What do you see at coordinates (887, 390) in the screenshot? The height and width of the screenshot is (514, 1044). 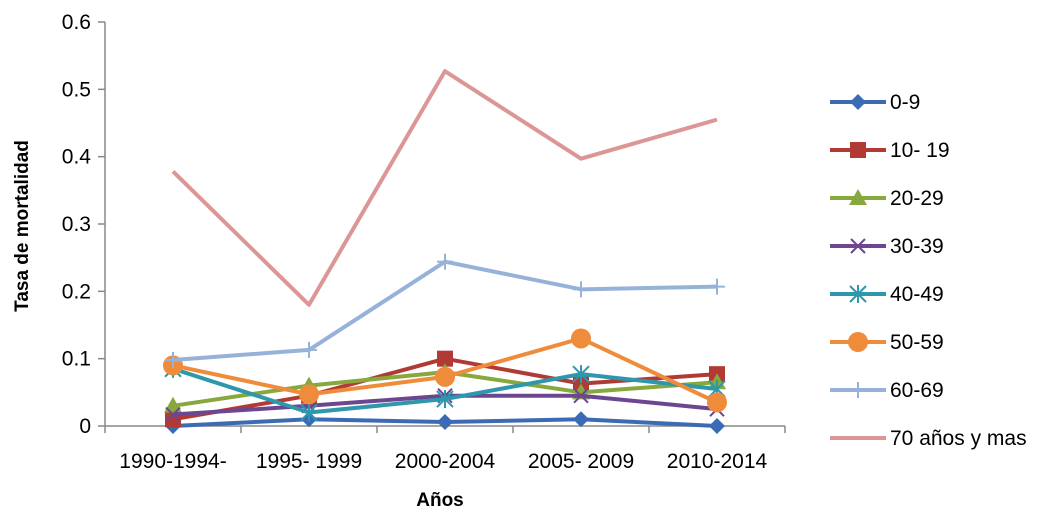 I see `legend-item: 60-69` at bounding box center [887, 390].